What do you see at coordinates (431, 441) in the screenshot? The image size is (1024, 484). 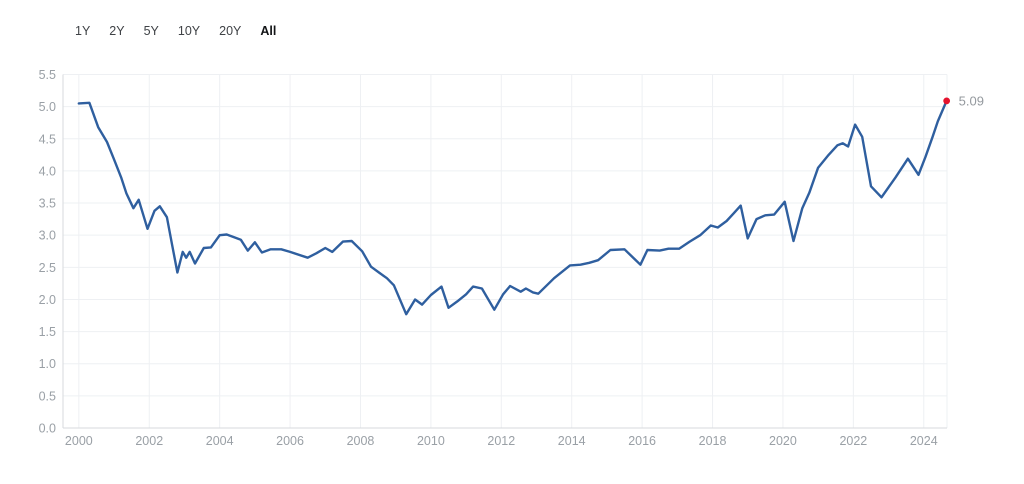 I see `x-tick-label: 2010` at bounding box center [431, 441].